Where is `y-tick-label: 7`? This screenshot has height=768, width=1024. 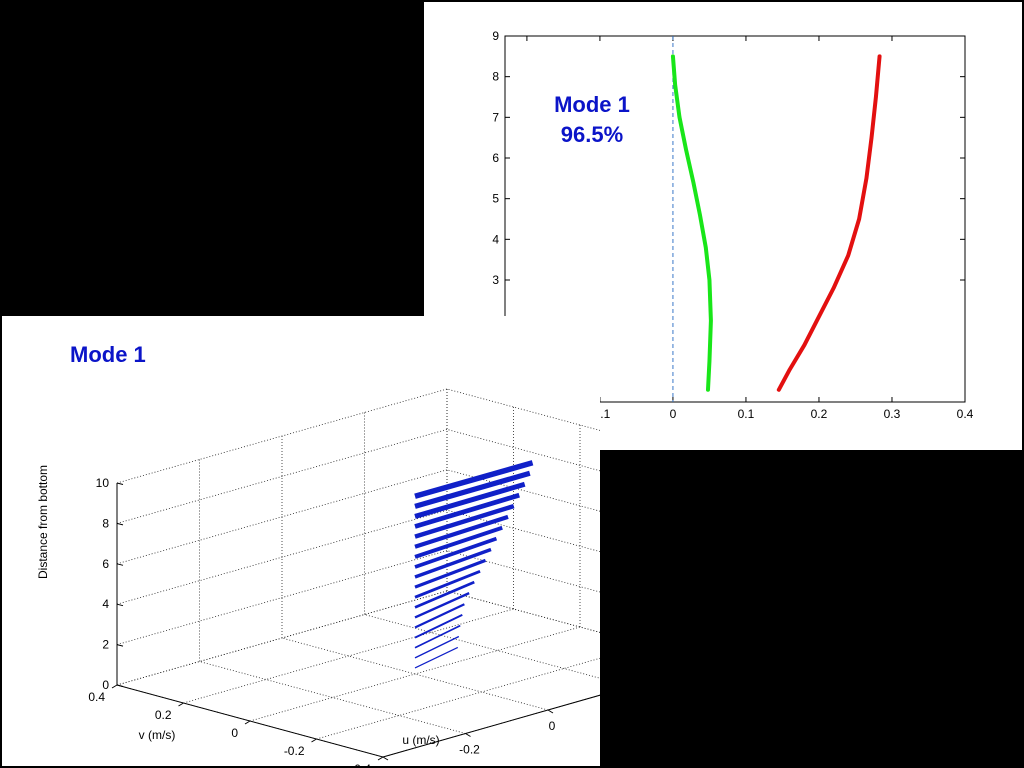 y-tick-label: 7 is located at coordinates (495, 117).